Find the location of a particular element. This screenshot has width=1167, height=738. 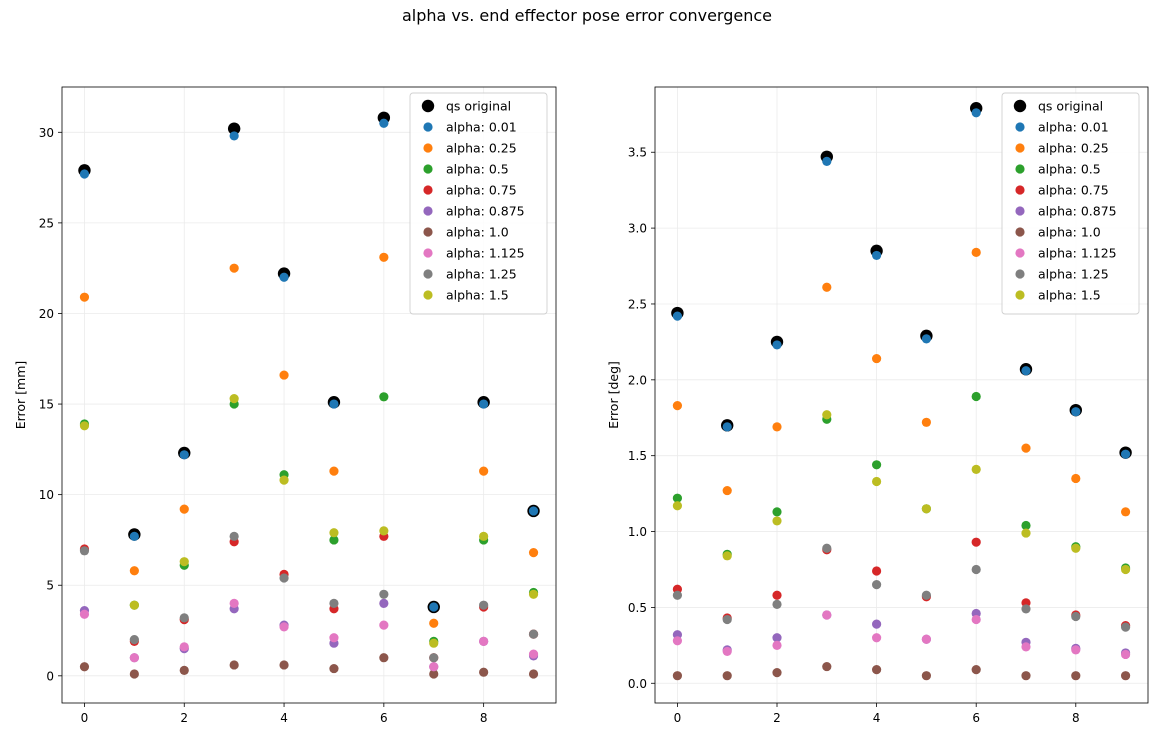

y-tick-label: 1.5 is located at coordinates (637, 456).